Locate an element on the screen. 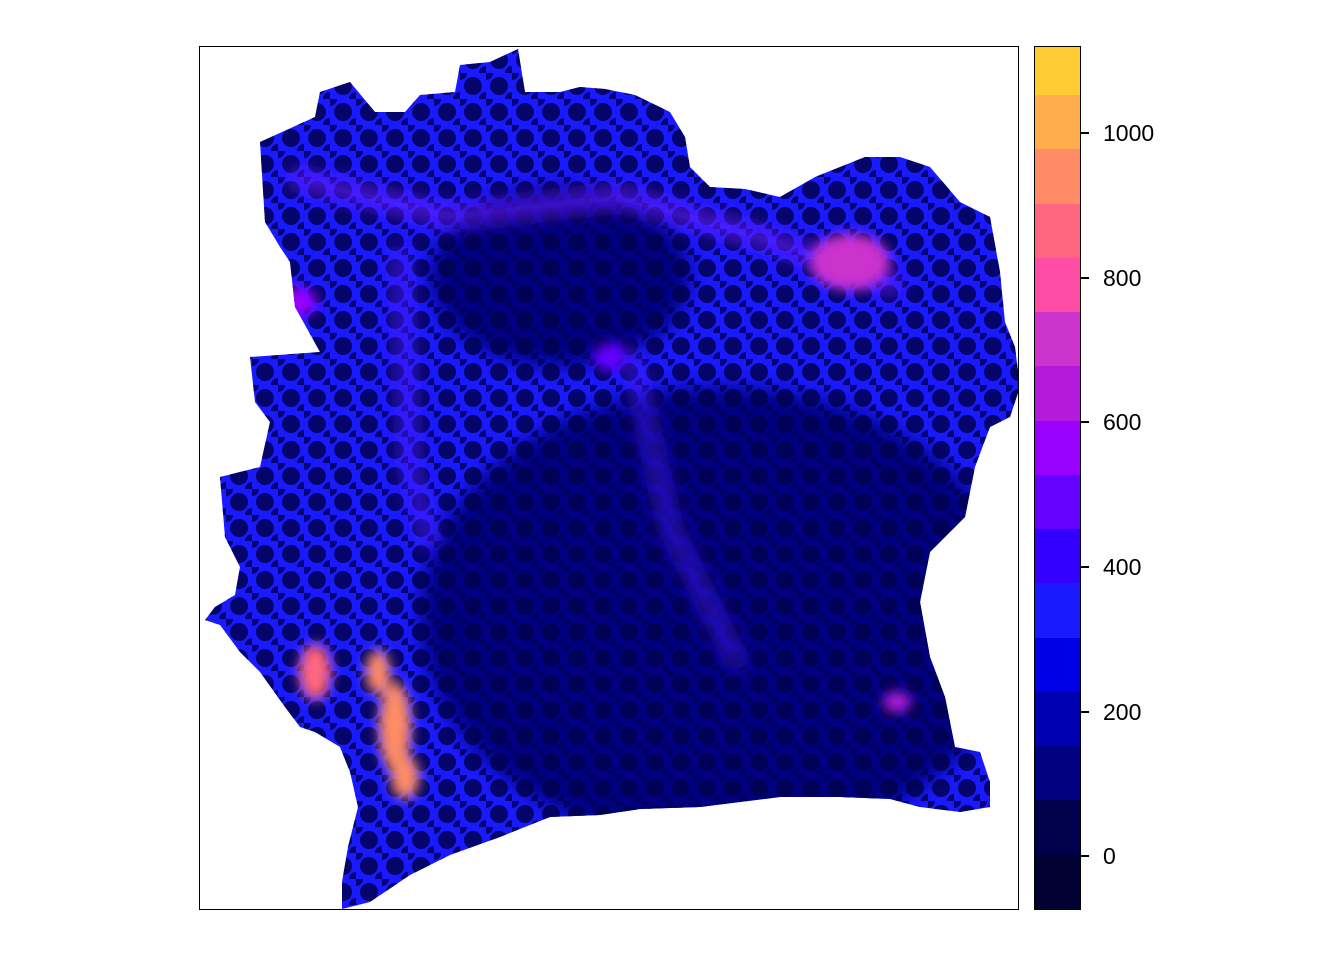  legend-tick-label: 1000 is located at coordinates (1129, 132).